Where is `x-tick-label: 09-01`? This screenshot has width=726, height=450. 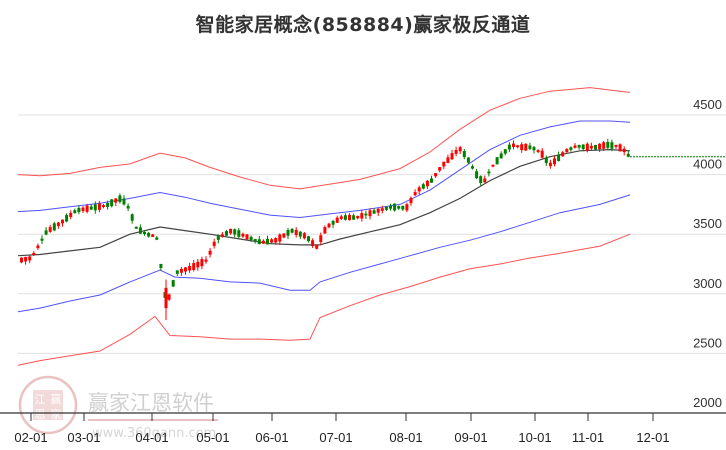
x-tick-label: 09-01 is located at coordinates (470, 437).